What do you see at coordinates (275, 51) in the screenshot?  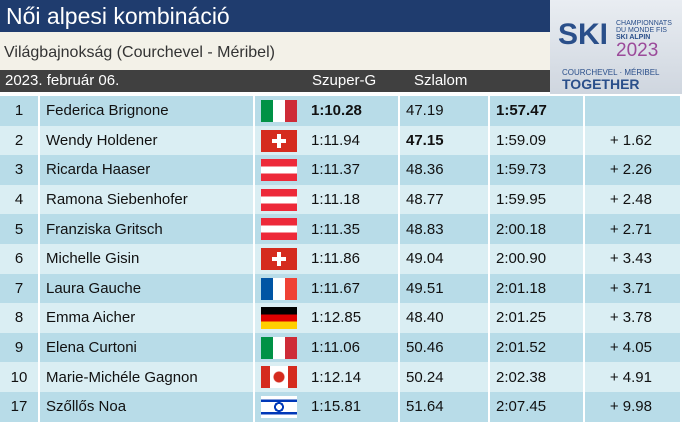 I see `subtitle: Világbajnokság (Courchevel - Méribel)` at bounding box center [275, 51].